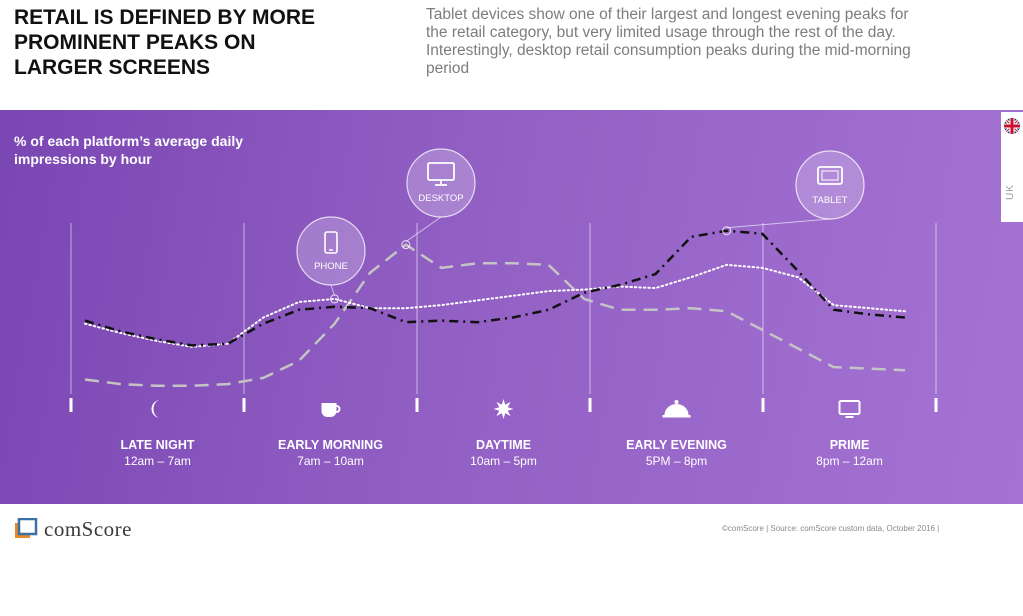 Image resolution: width=1023 pixels, height=616 pixels. I want to click on region-label: UK, so click(1010, 192).